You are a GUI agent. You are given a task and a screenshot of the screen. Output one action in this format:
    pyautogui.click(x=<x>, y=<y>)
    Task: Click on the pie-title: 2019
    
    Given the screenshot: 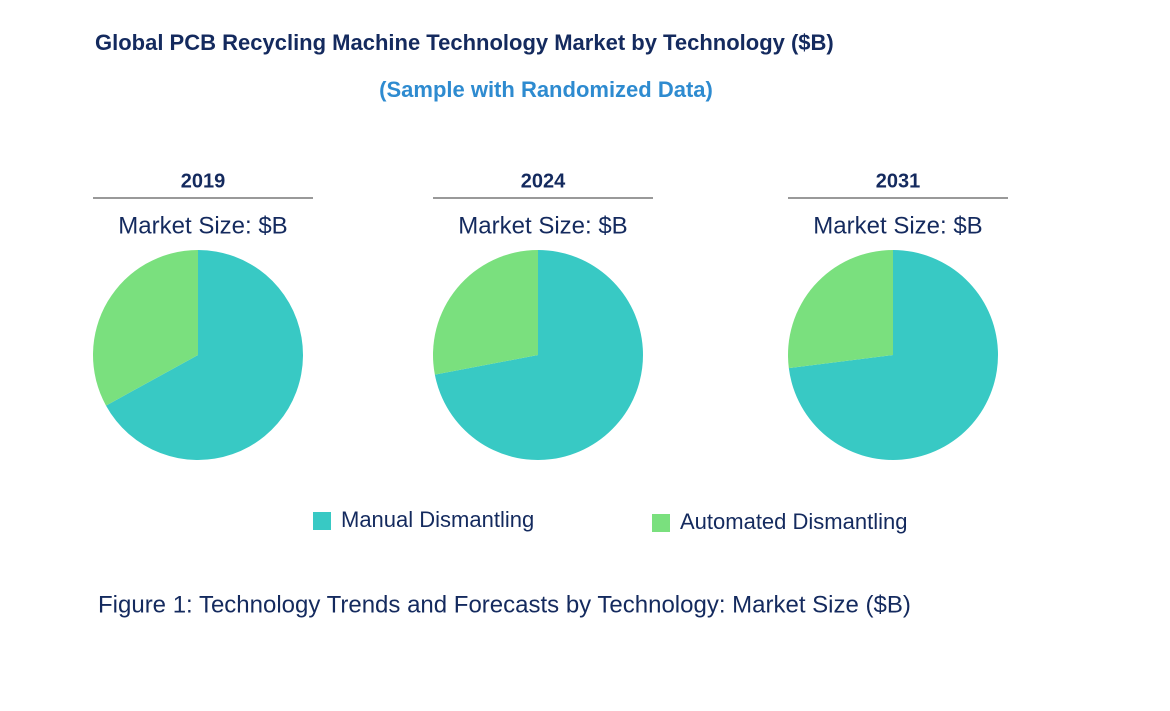 What is the action you would take?
    pyautogui.click(x=203, y=181)
    